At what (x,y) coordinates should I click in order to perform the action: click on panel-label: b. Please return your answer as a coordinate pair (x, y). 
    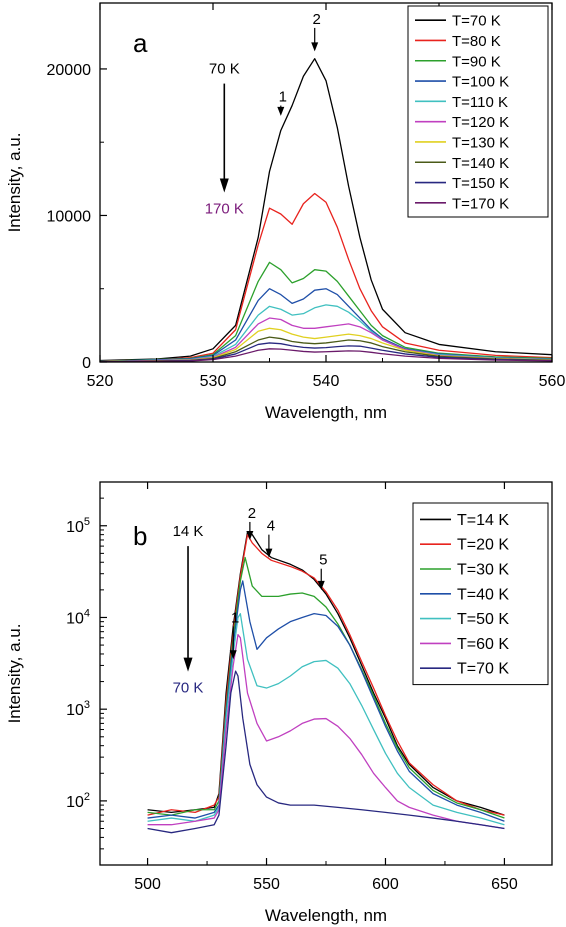
    Looking at the image, I should click on (140, 536).